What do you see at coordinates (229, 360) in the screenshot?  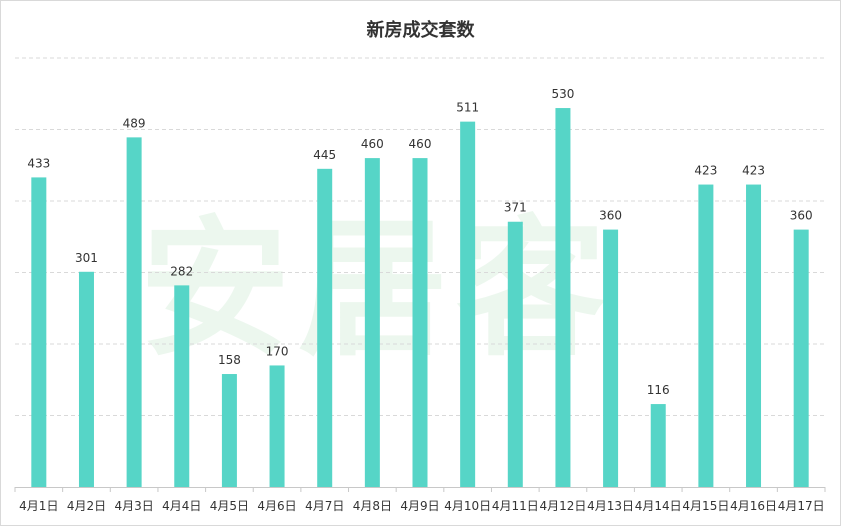 I see `bar-value-label: 158` at bounding box center [229, 360].